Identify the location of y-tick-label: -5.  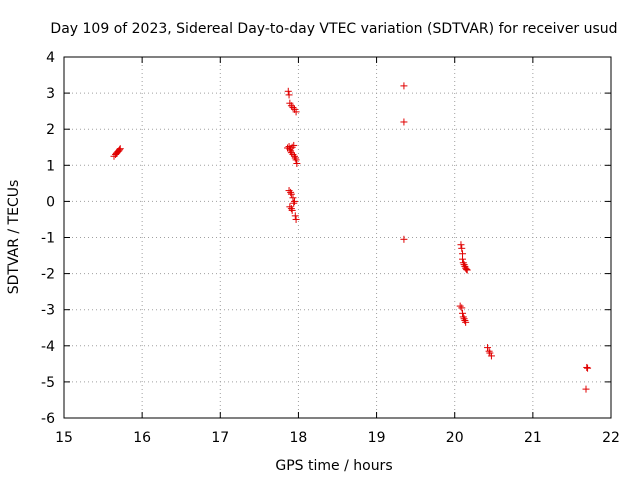
(48, 383).